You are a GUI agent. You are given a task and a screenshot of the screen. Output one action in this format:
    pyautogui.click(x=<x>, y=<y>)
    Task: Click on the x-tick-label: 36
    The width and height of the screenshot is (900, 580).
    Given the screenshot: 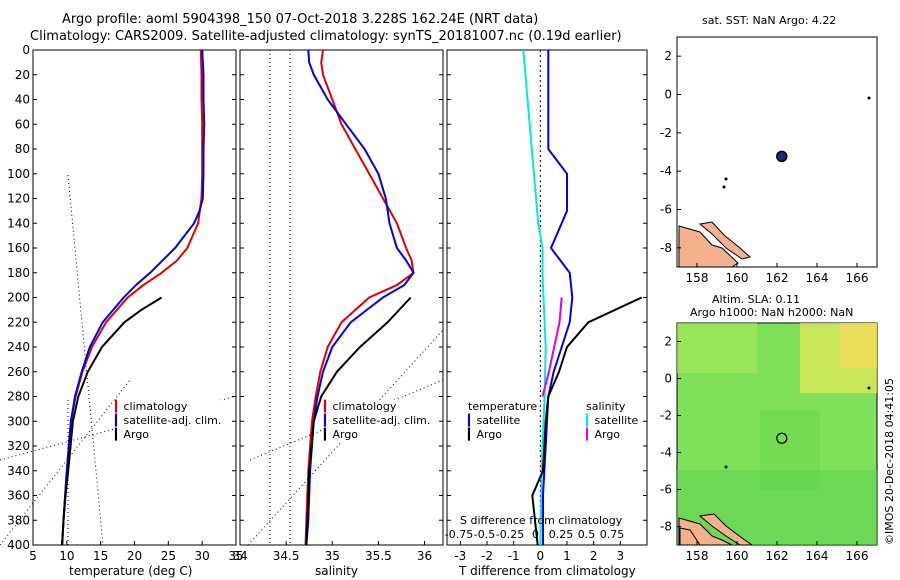 What is the action you would take?
    pyautogui.click(x=424, y=556)
    